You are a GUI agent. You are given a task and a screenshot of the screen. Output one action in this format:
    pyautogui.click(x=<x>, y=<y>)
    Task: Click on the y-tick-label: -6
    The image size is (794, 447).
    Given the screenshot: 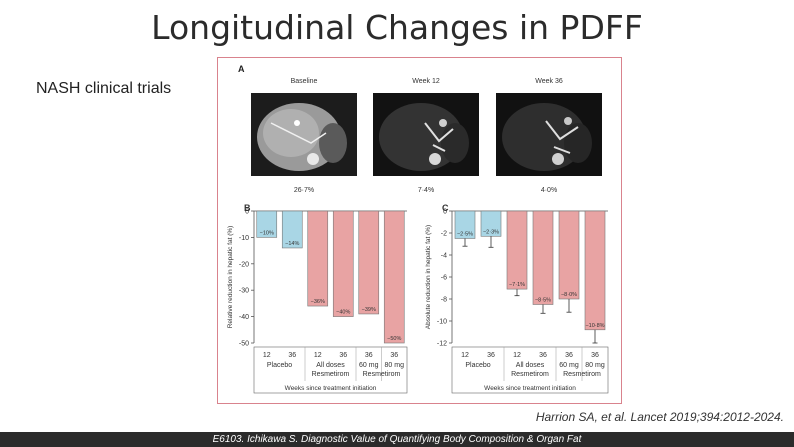 What is the action you would take?
    pyautogui.click(x=444, y=278)
    